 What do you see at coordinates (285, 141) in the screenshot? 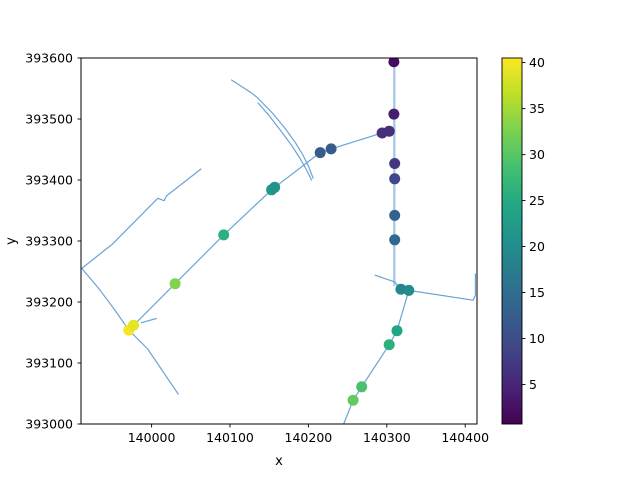
I see `curve-road-b` at bounding box center [285, 141].